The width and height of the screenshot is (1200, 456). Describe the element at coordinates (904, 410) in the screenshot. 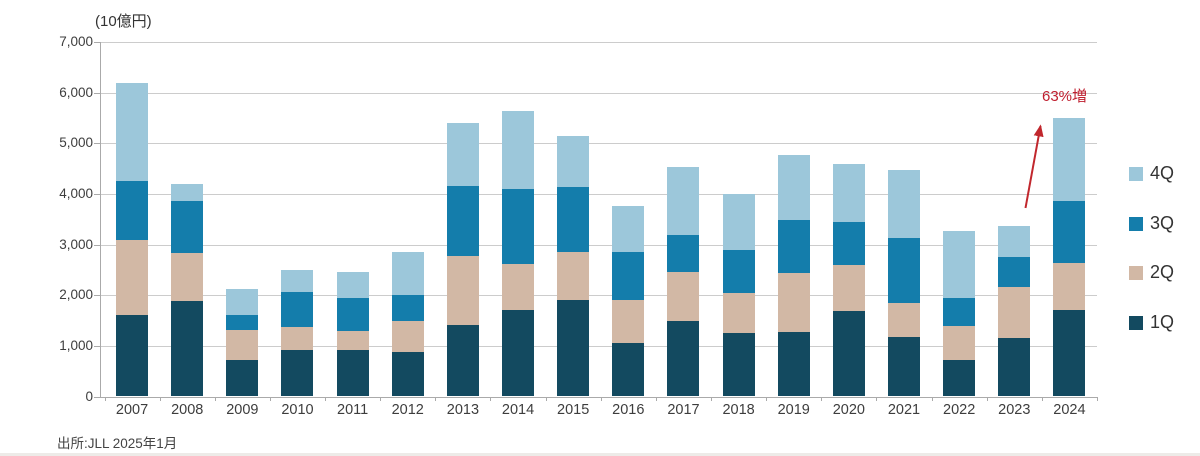

I see `x-axis-label-2021: 2021` at that location.